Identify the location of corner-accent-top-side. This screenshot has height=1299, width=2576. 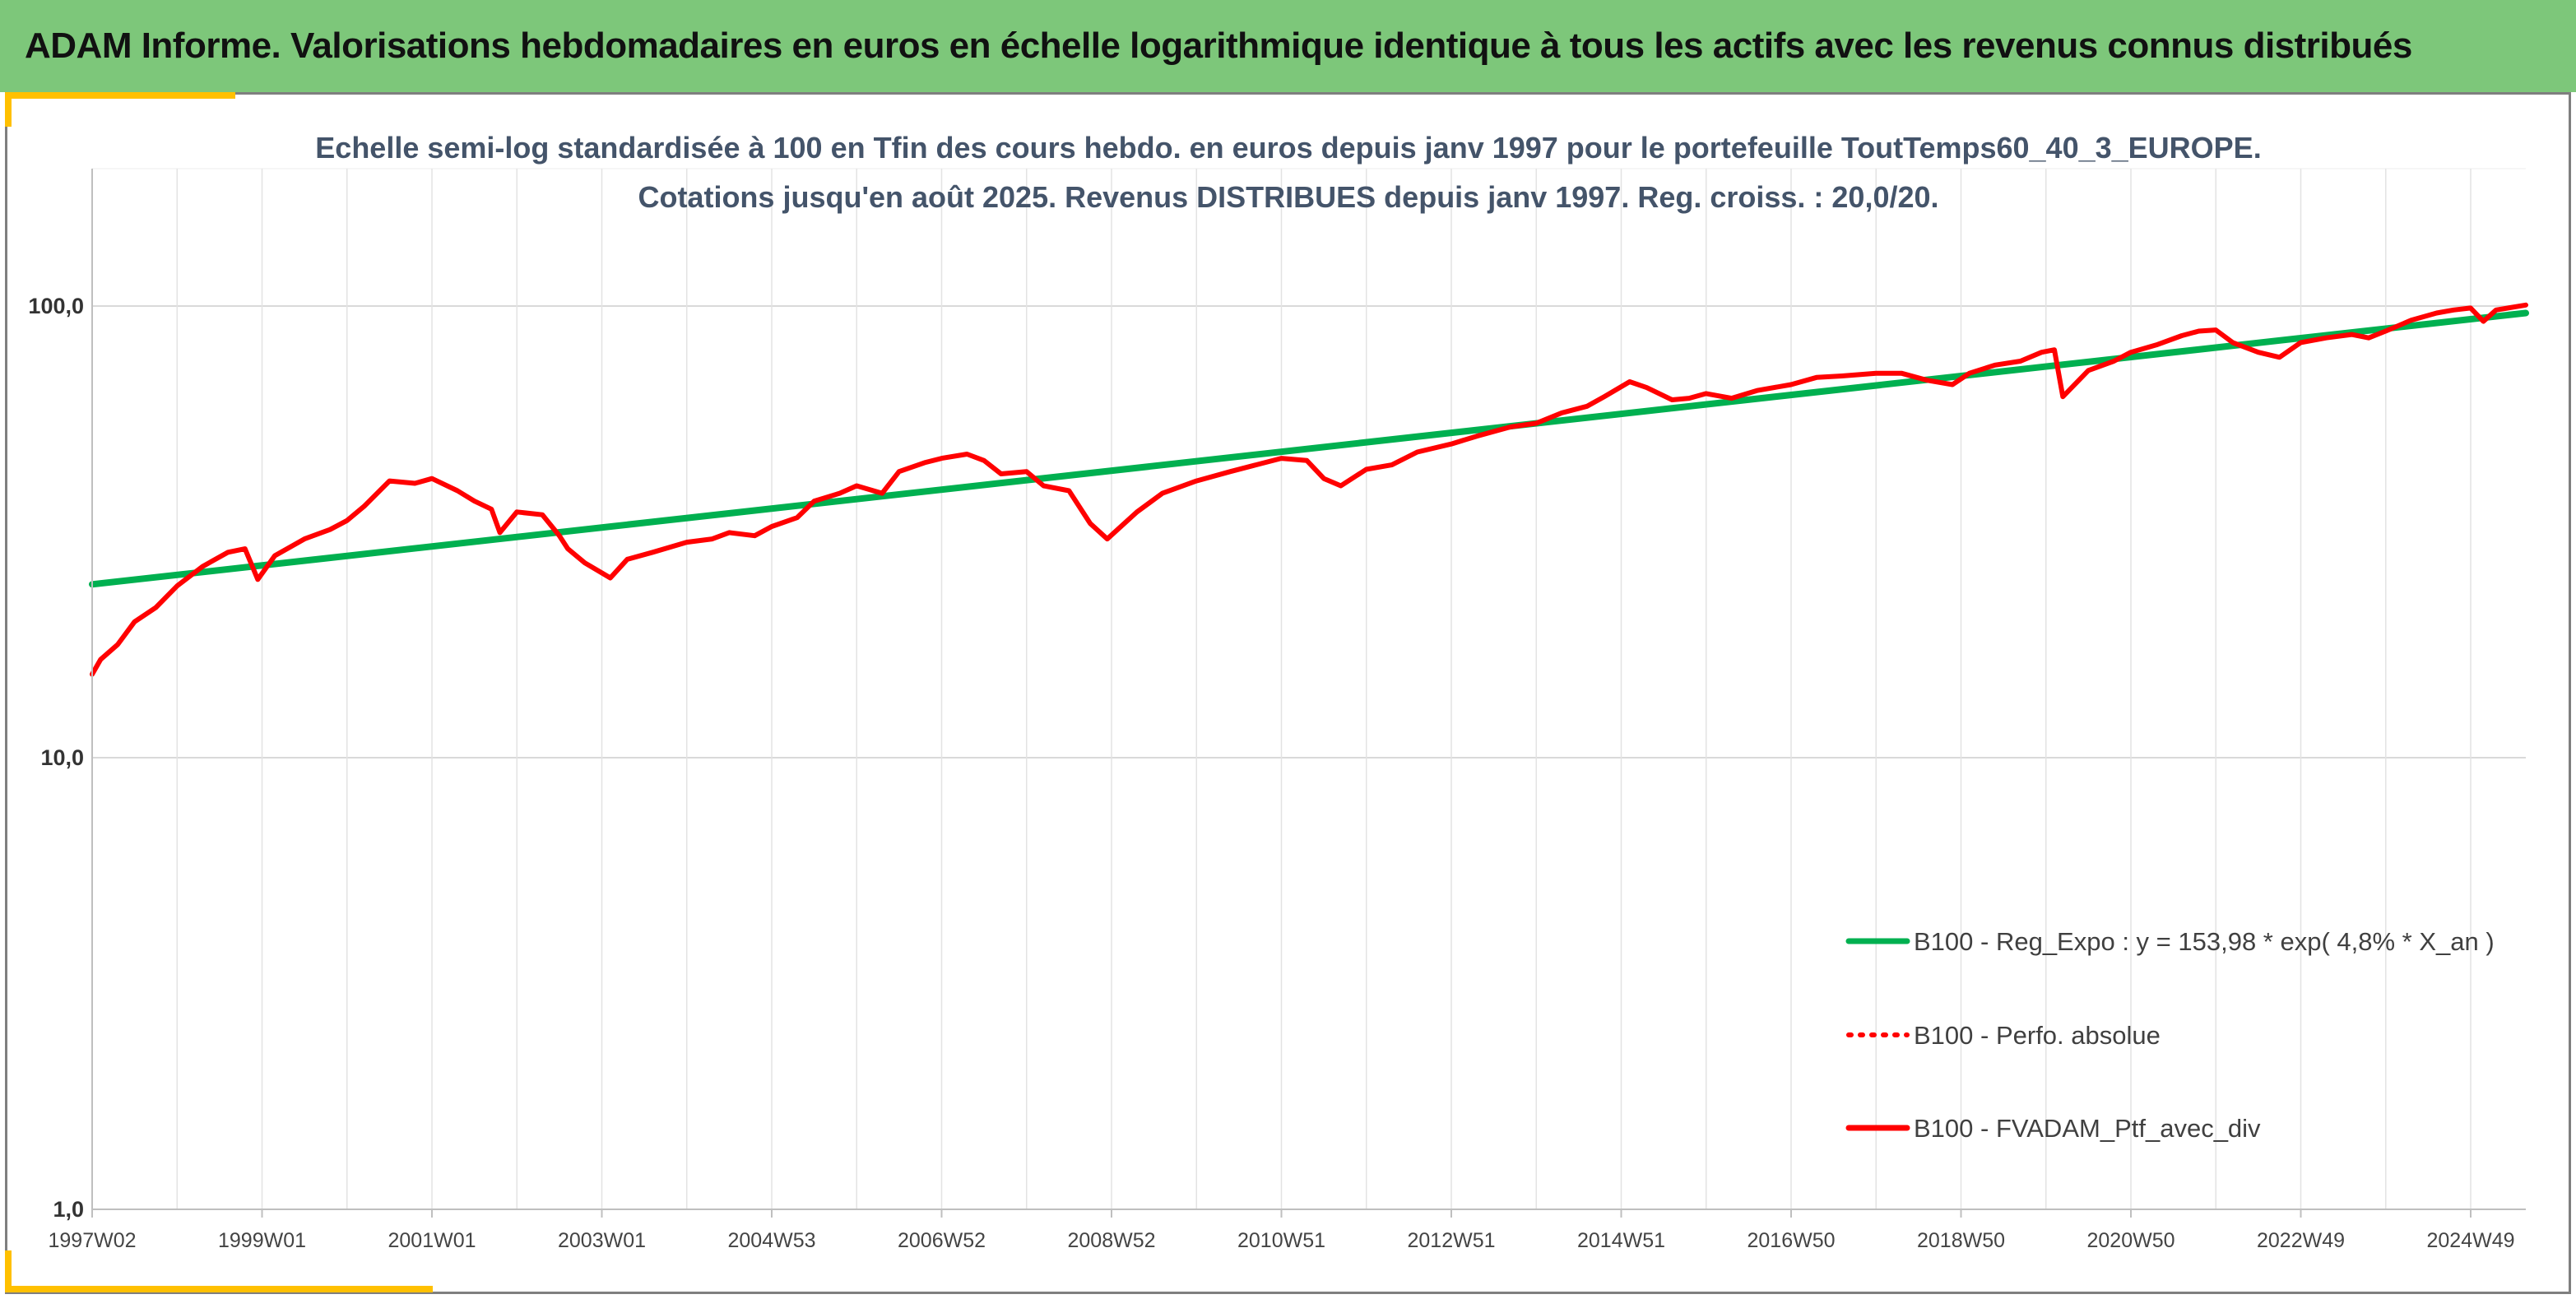
(8, 109).